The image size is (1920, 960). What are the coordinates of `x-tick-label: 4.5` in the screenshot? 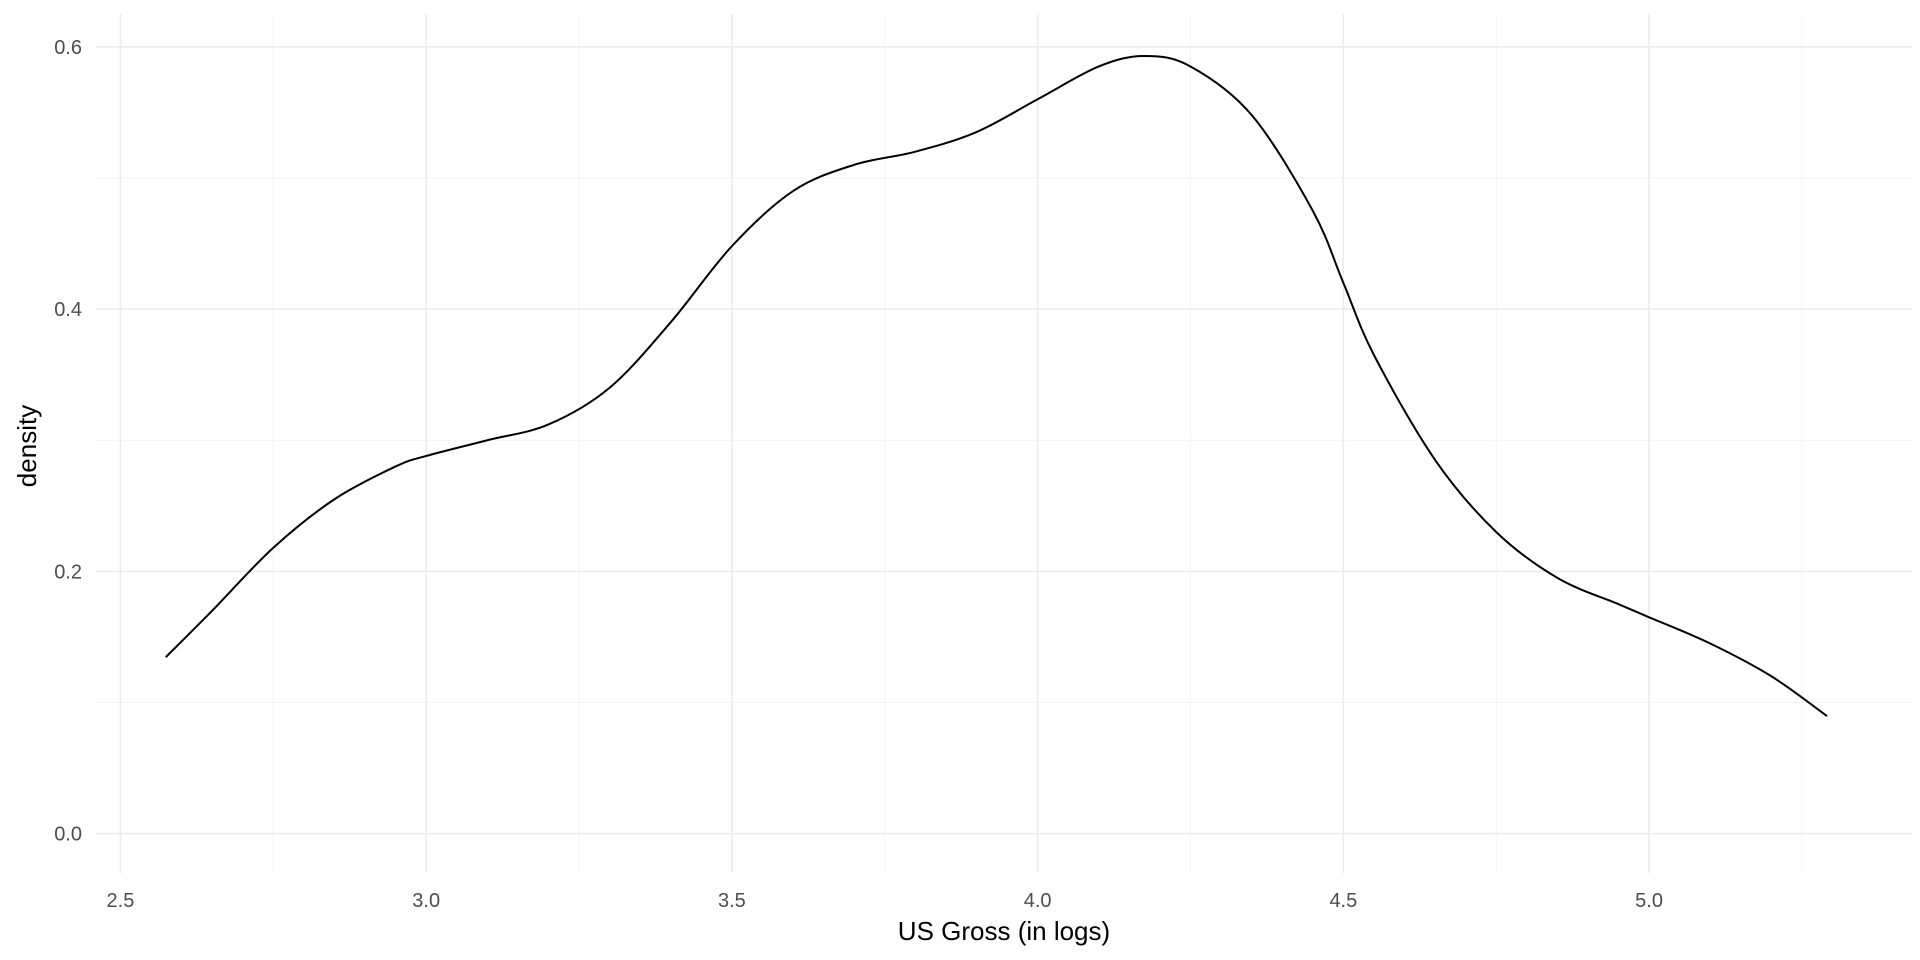 It's located at (1343, 901).